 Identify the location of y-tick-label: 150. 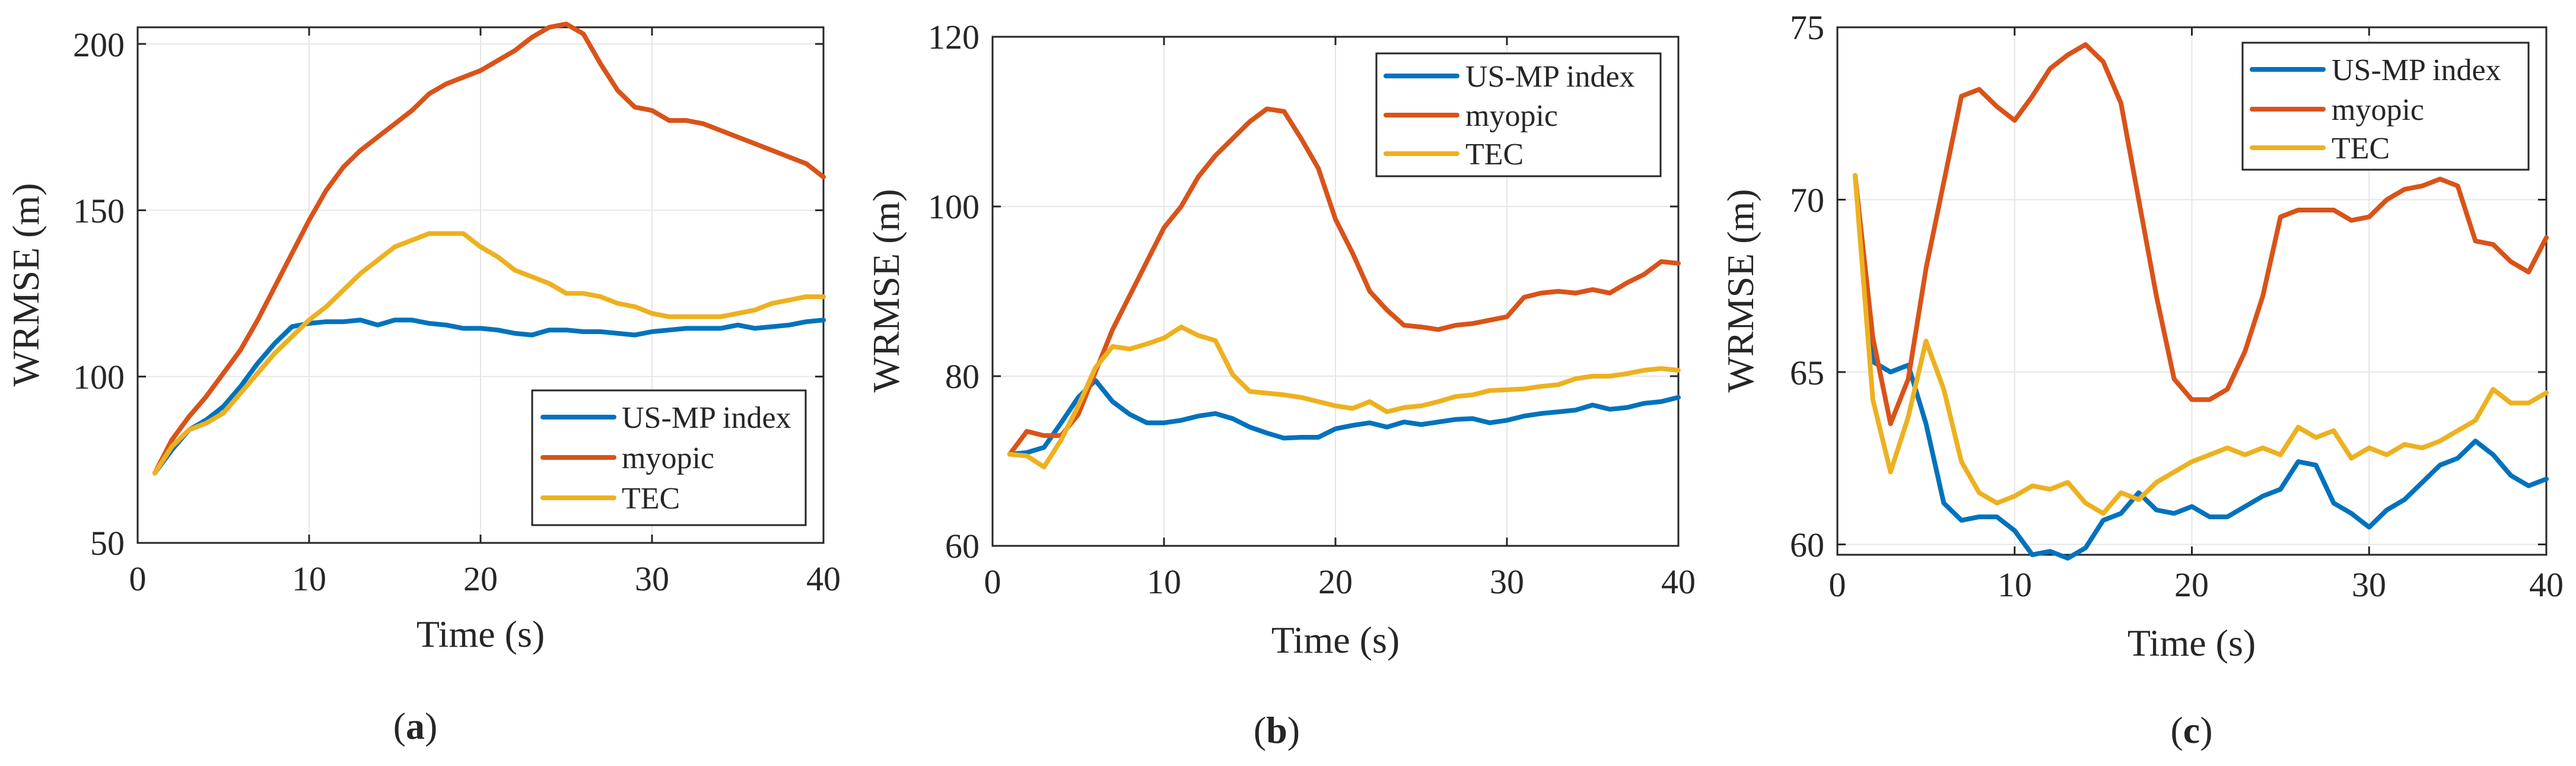
(99, 211).